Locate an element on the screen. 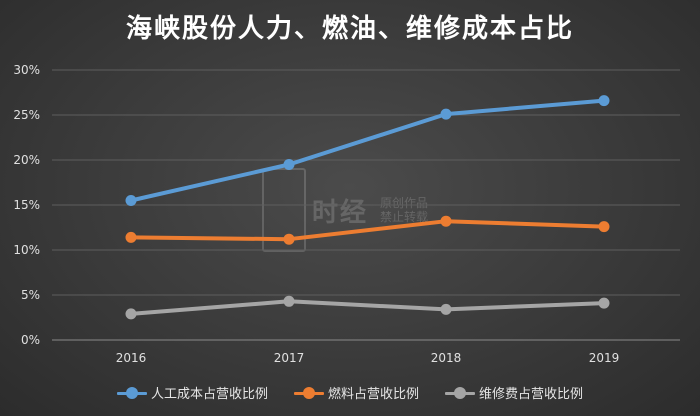  legend-label: 燃料占营收比例 is located at coordinates (373, 394).